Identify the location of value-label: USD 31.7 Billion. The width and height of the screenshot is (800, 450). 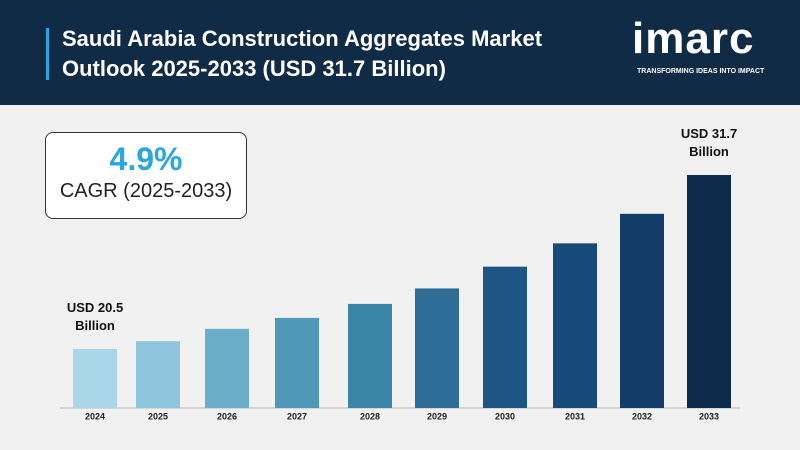
(709, 142).